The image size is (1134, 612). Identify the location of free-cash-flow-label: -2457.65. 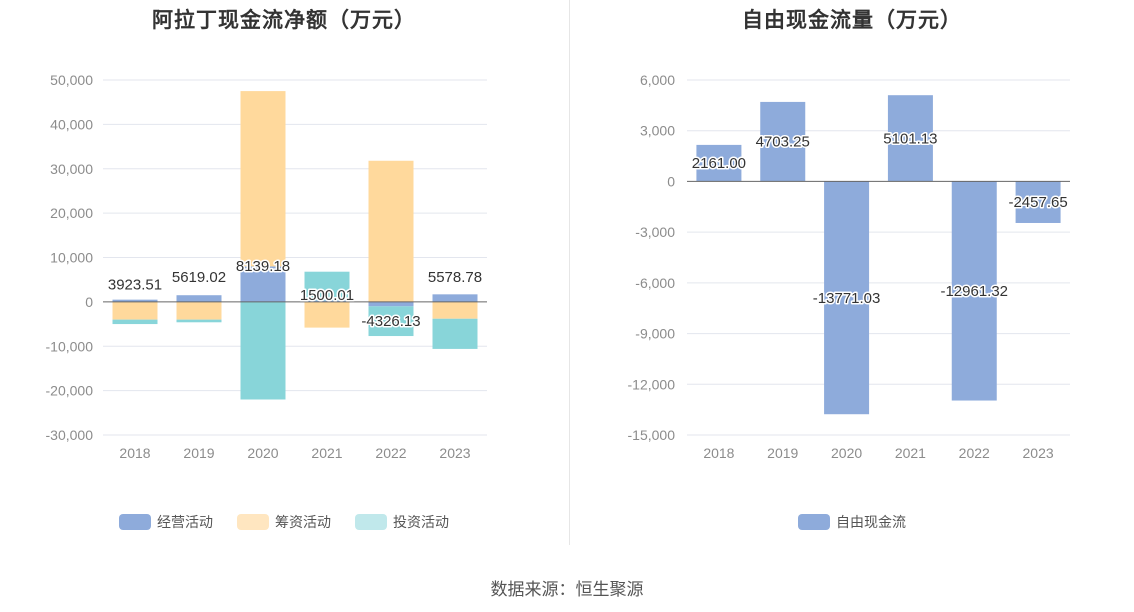
(1037, 202).